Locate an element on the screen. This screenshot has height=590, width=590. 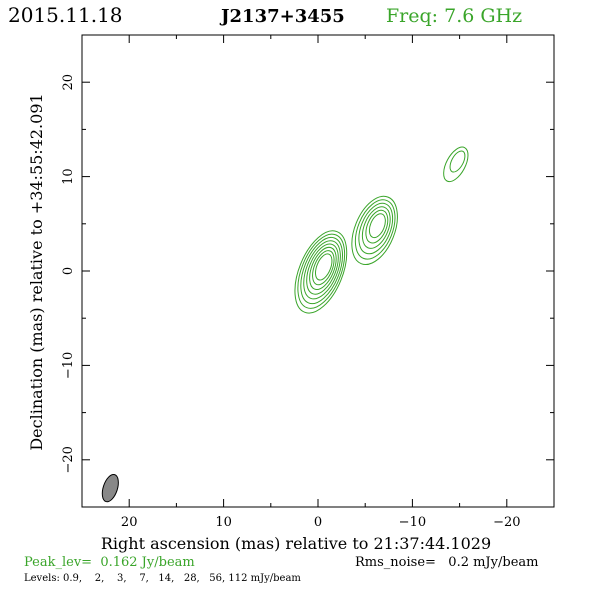
epoch-date: 2015.11.18 is located at coordinates (65, 15).